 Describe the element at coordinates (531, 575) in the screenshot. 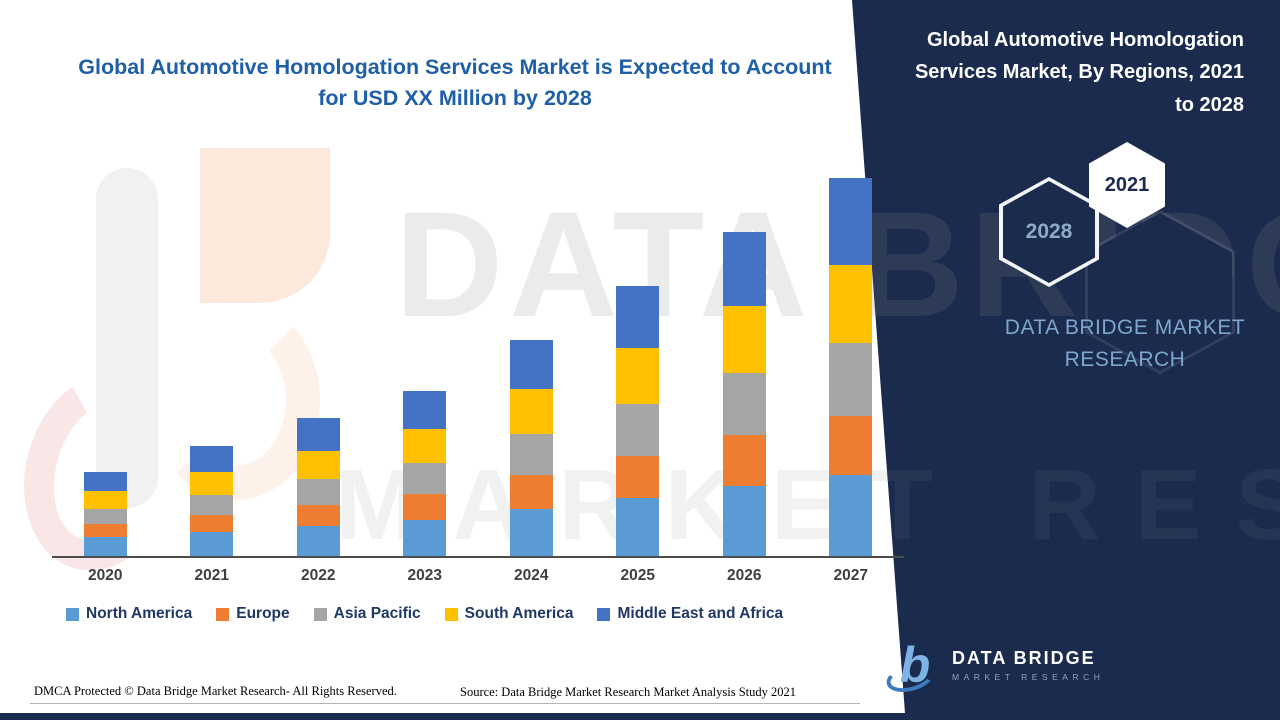

I see `x-axis-label-2024: 2024` at that location.